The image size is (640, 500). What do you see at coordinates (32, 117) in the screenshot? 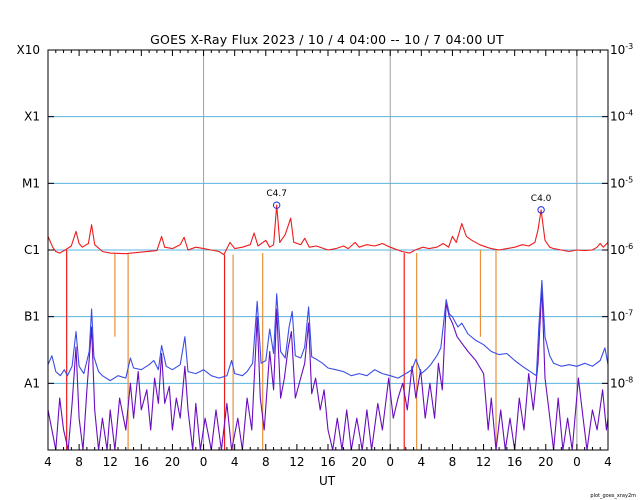
I see `left-tick-label: X1` at bounding box center [32, 117].